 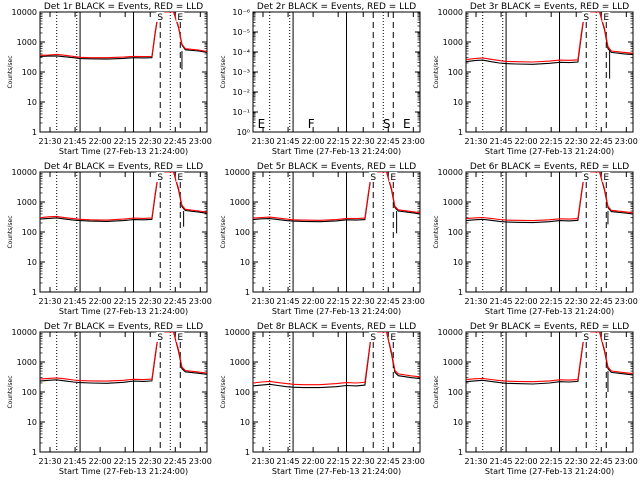 What do you see at coordinates (241, 32) in the screenshot?
I see `y-tick-label: 10⁻⁵` at bounding box center [241, 32].